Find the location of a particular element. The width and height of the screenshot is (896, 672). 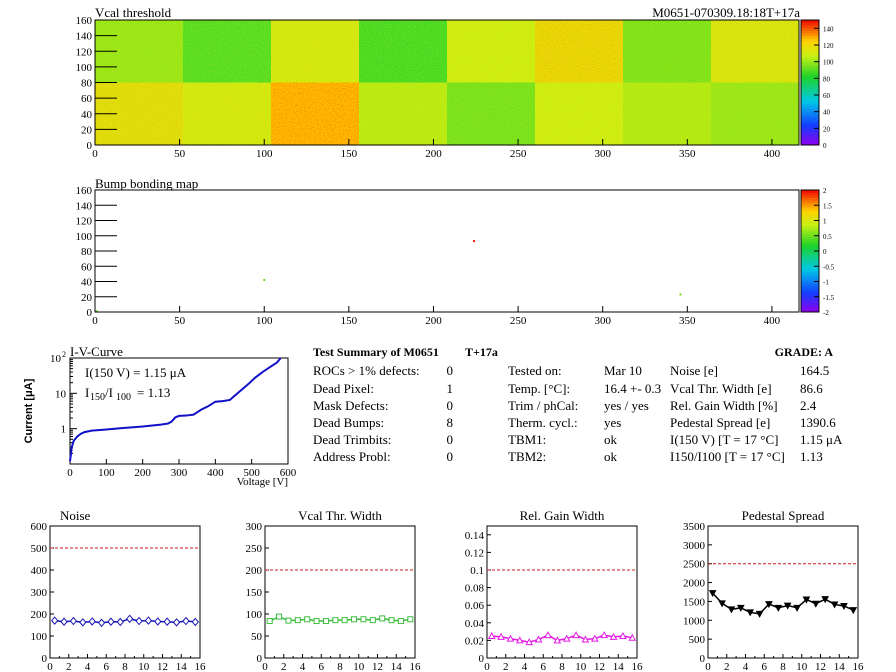

y-tick-label: 40 is located at coordinates (87, 115).